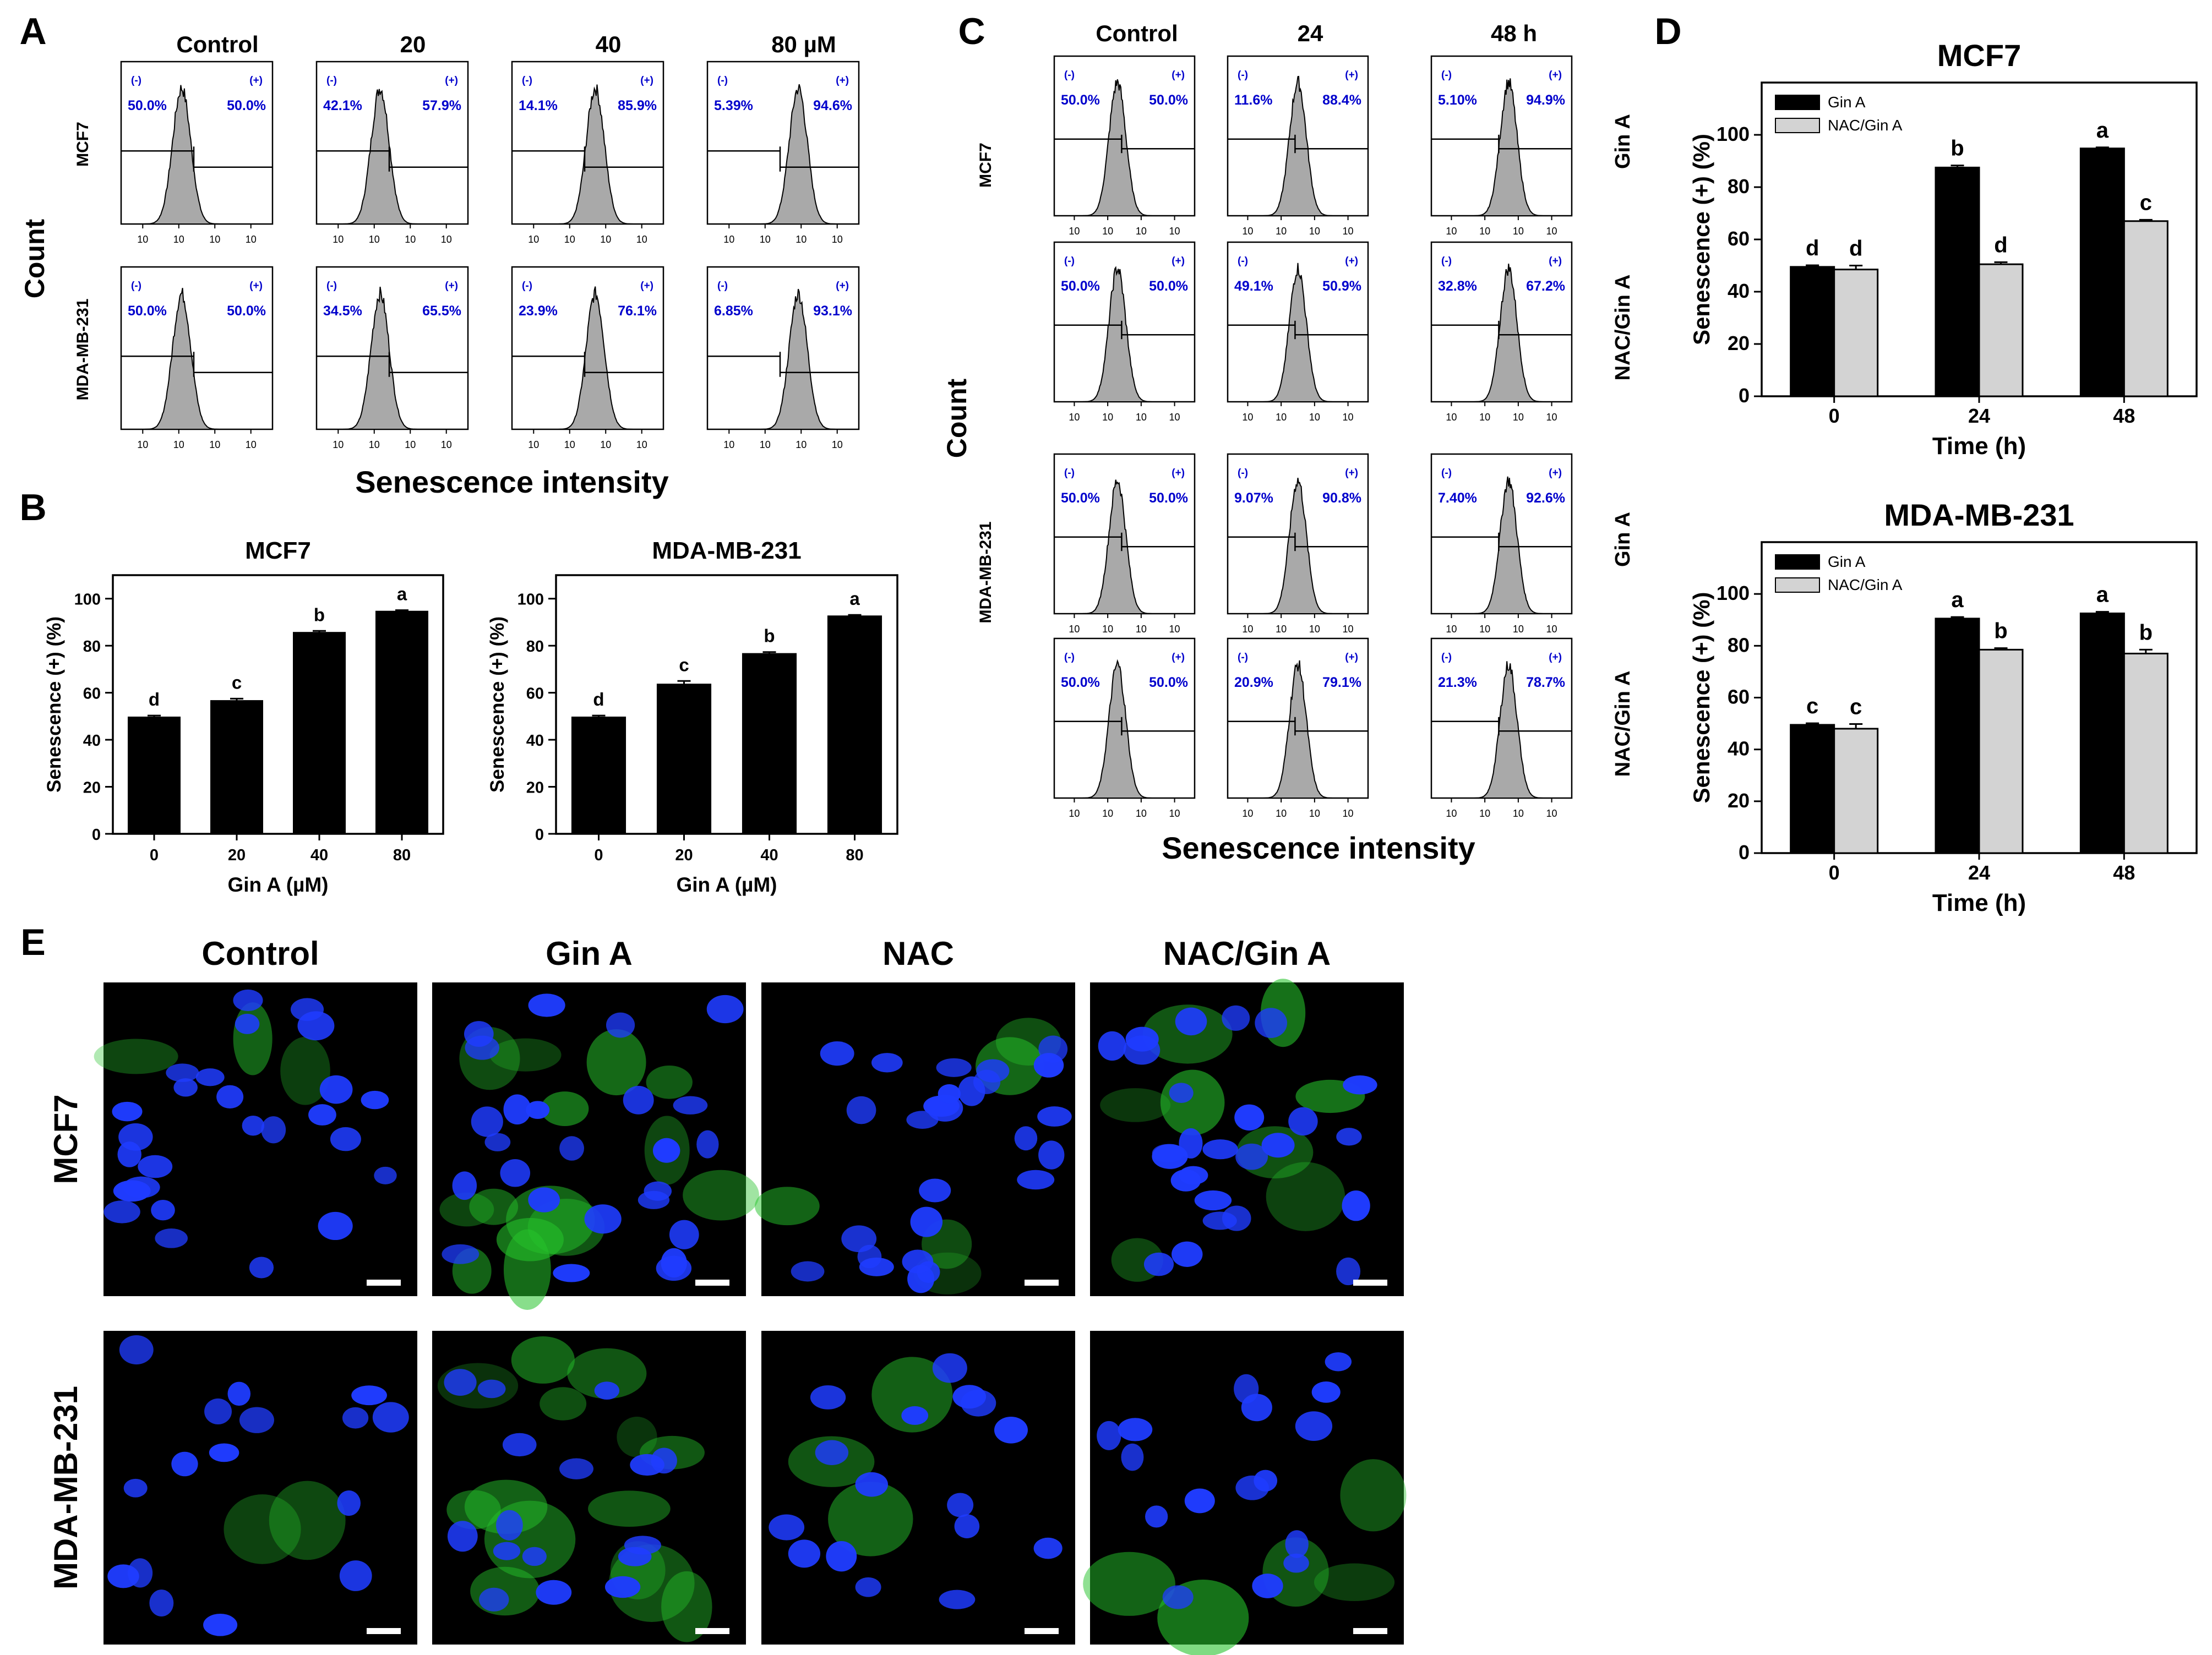 Image resolution: width=2212 pixels, height=1655 pixels. Describe the element at coordinates (1457, 100) in the screenshot. I see `gate-neg-value: 5.10%` at that location.